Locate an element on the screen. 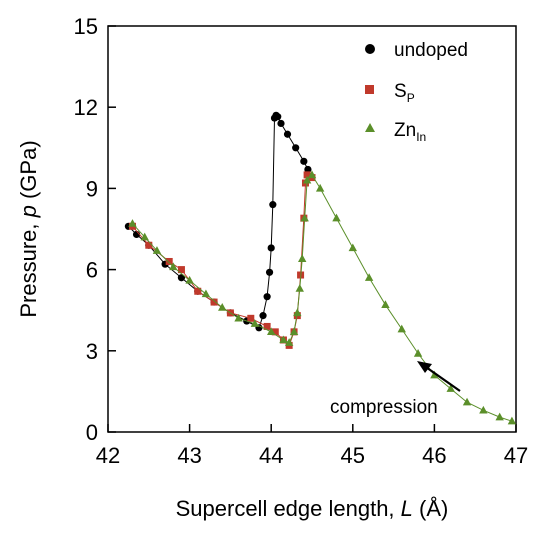 This screenshot has width=550, height=535. legend-item-sp: SP is located at coordinates (390, 93).